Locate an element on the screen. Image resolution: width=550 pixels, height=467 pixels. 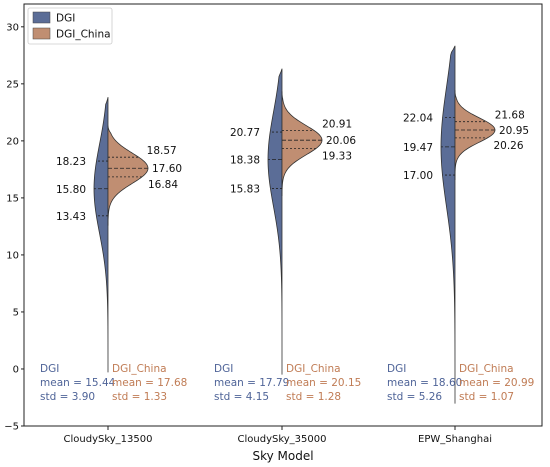
stats-dgi-mean: mean = 18.60 is located at coordinates (424, 383).